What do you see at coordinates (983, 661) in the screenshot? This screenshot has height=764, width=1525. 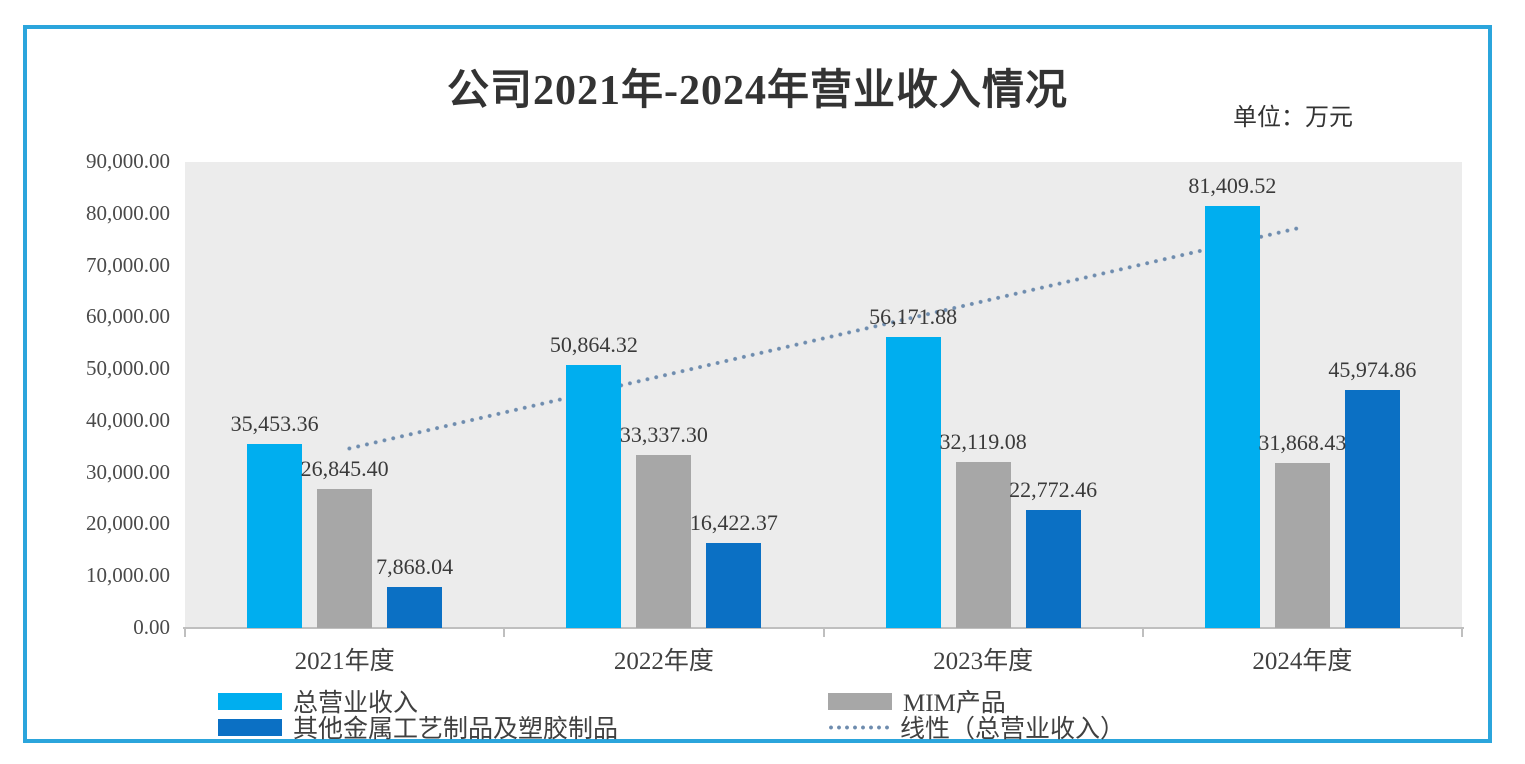 I see `x-category-label: 2023年度` at bounding box center [983, 661].